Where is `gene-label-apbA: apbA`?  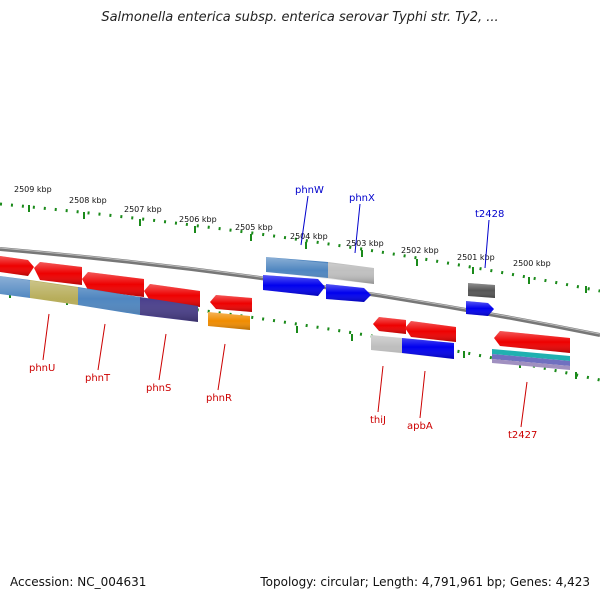
gene-label-apbA: apbA is located at coordinates (420, 426).